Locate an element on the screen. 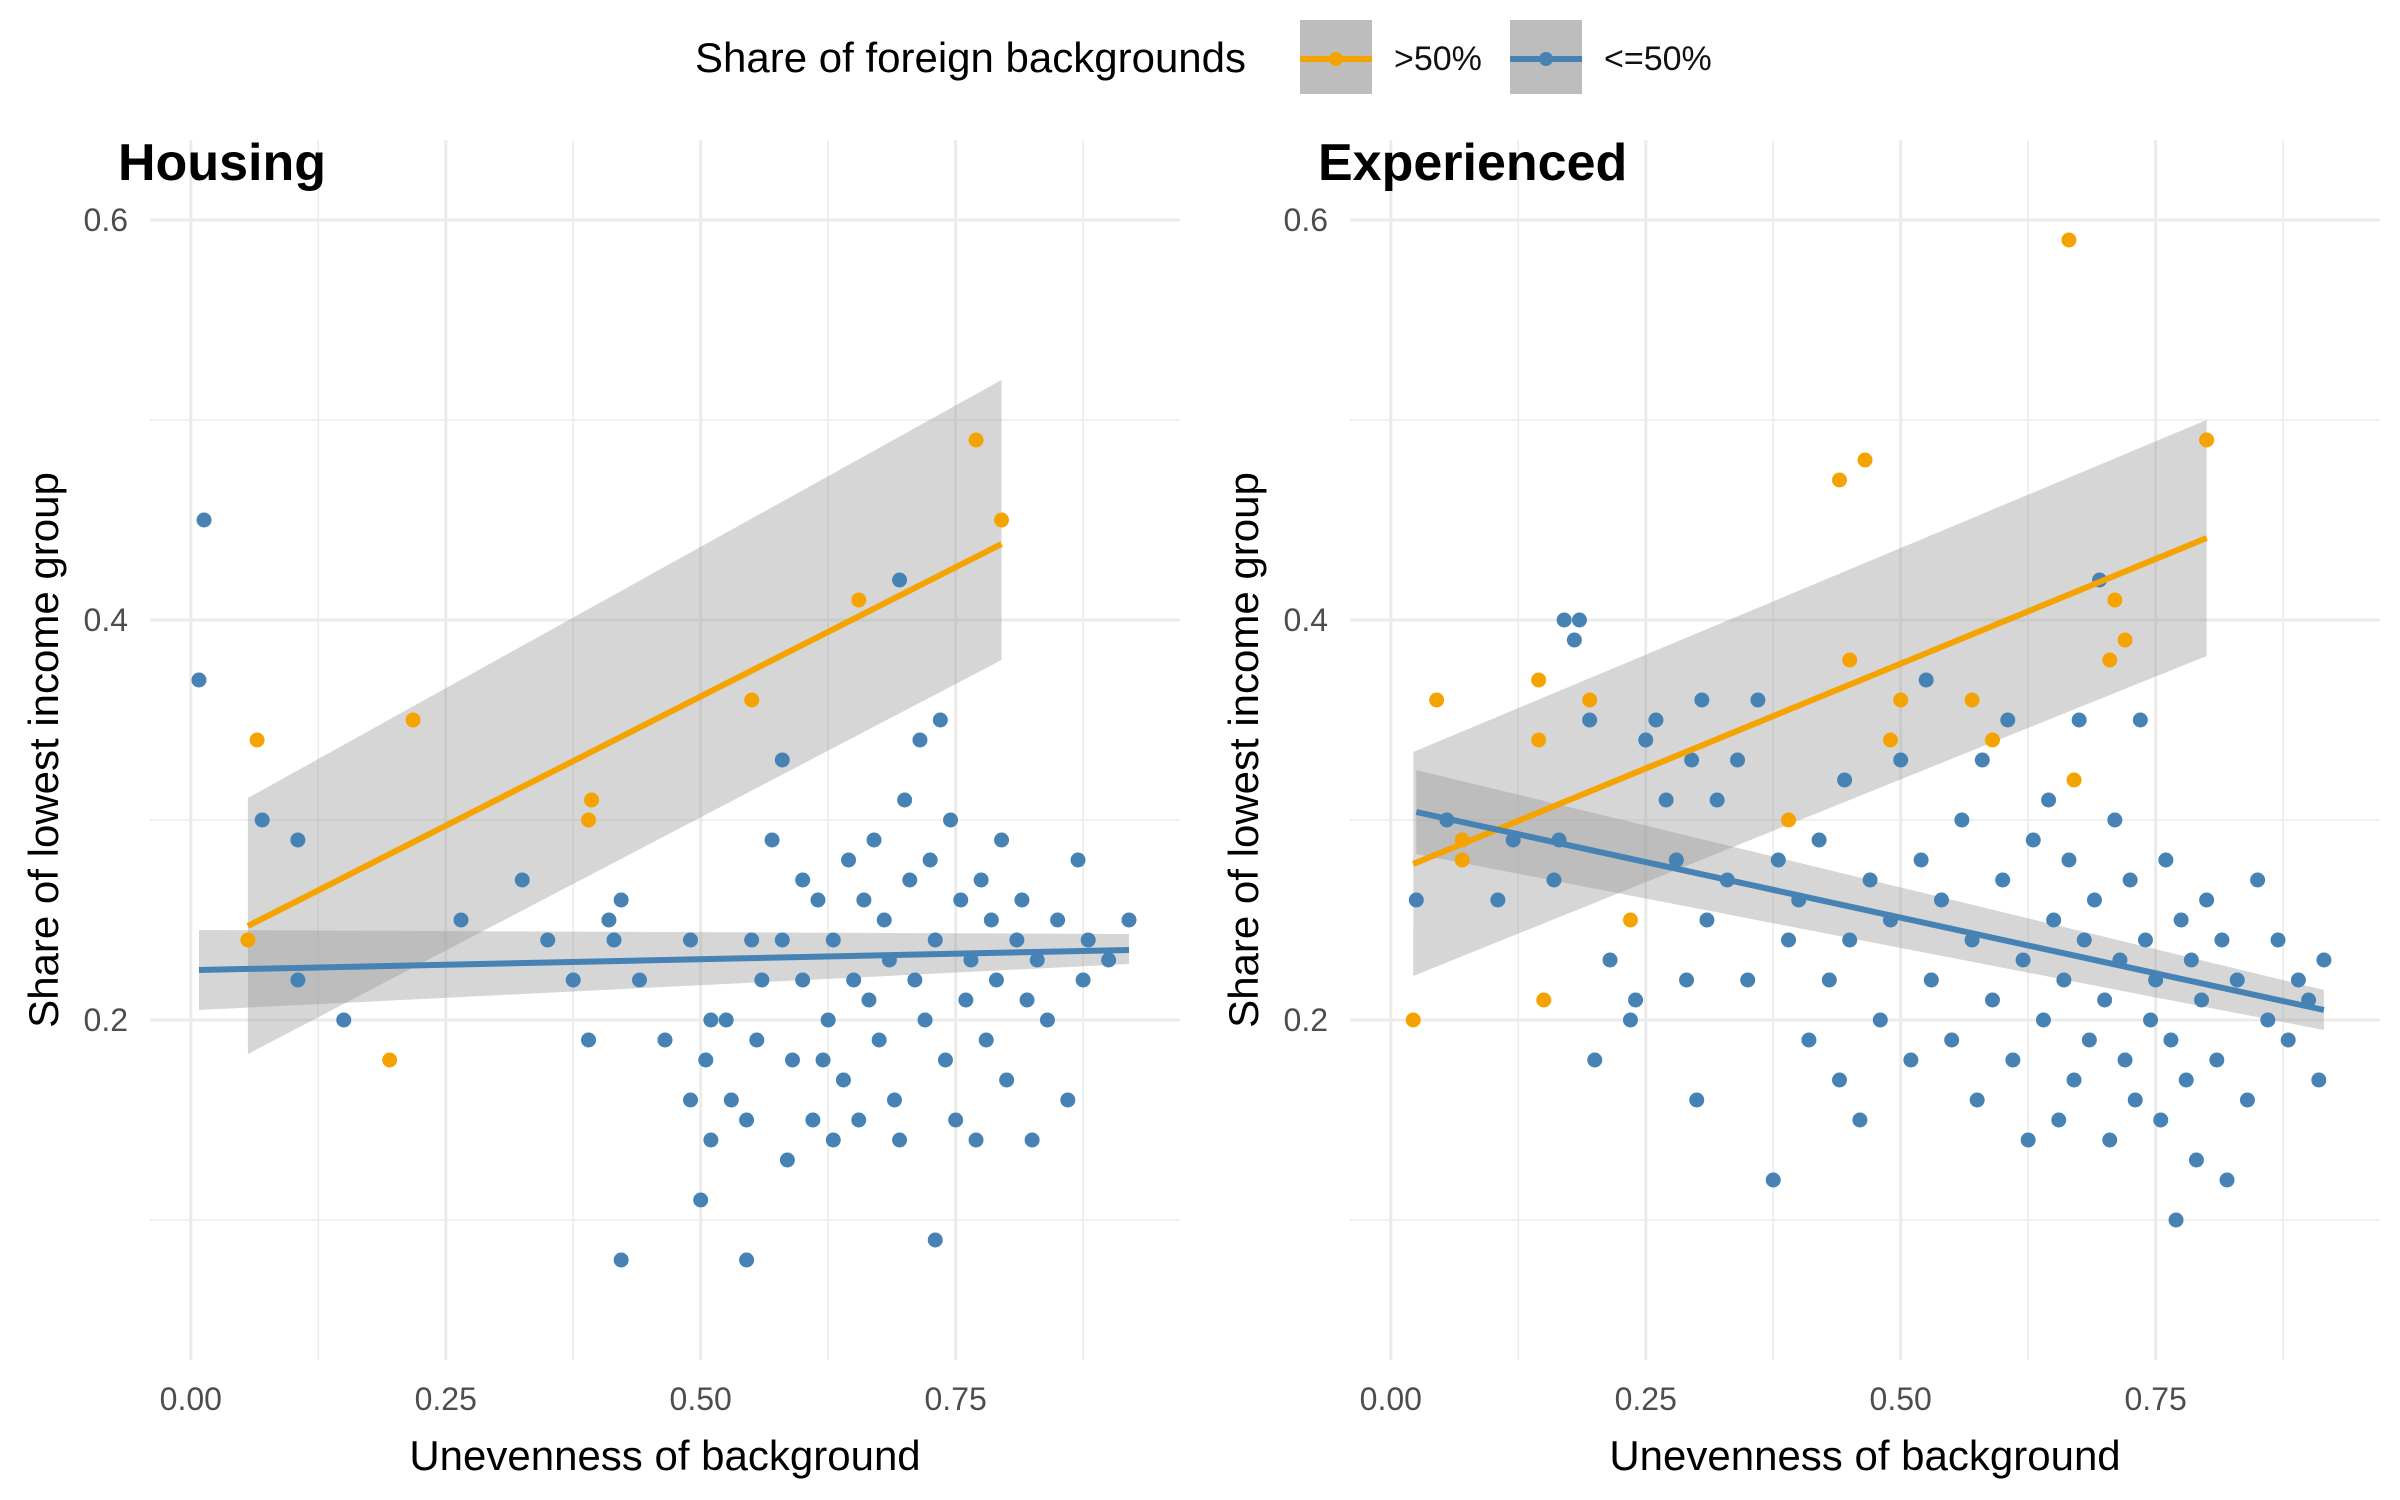 Image resolution: width=2400 pixels, height=1500 pixels. legend-label-high: >50% is located at coordinates (1438, 59).